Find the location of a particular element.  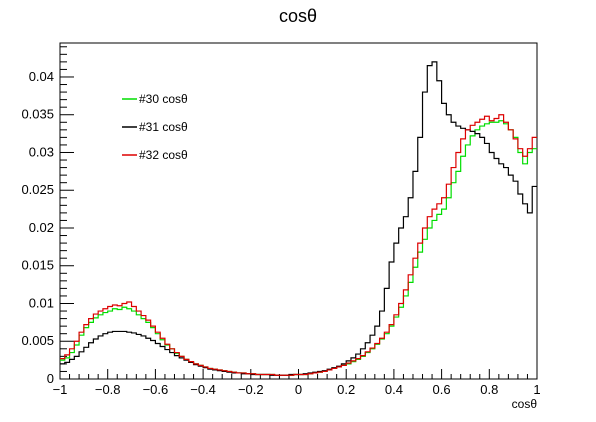

x-axis: −1 −0.8 −0.6 −0.4 −0.2 0 0.2 0.4 0.6 0.8 1 is located at coordinates (297, 383).